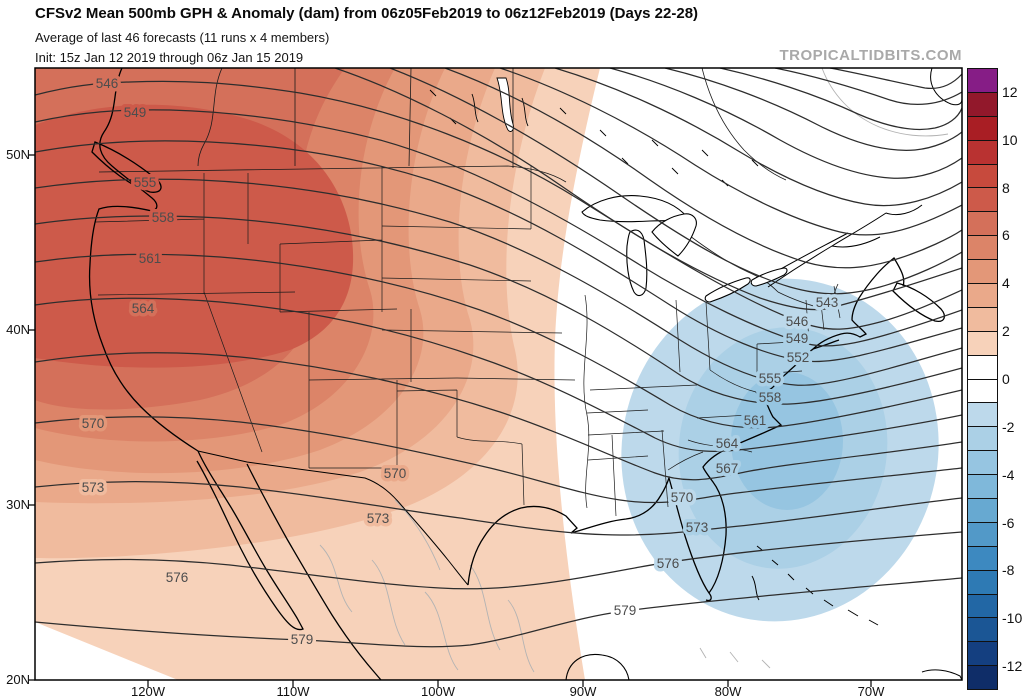 This screenshot has width=1024, height=700. I want to click on colorbar-tick-label: 10, so click(1010, 139).